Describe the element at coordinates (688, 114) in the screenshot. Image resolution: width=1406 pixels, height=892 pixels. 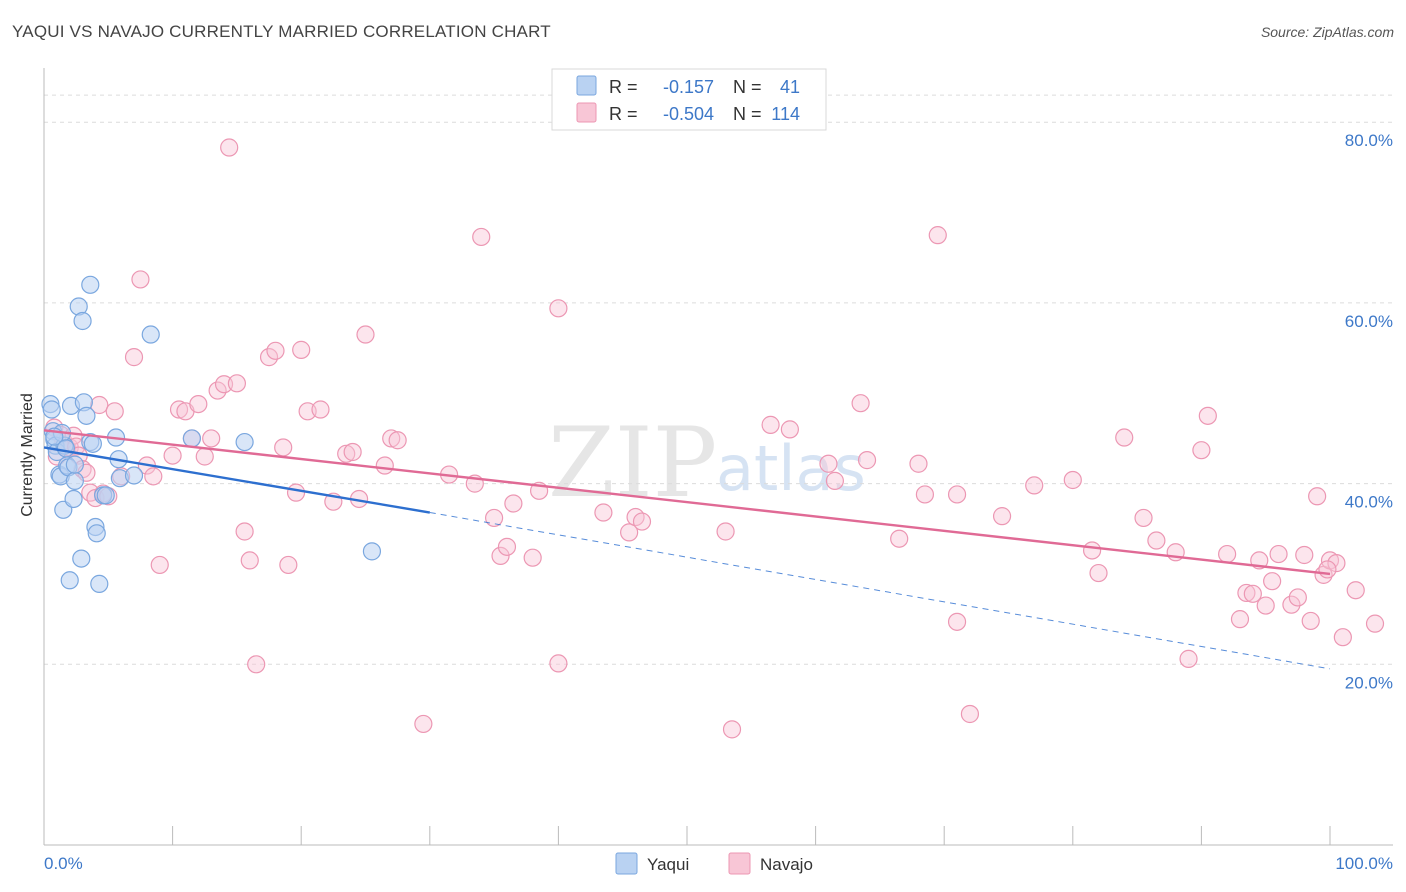
I see `legend-navajo-r-value: -0.504` at that location.